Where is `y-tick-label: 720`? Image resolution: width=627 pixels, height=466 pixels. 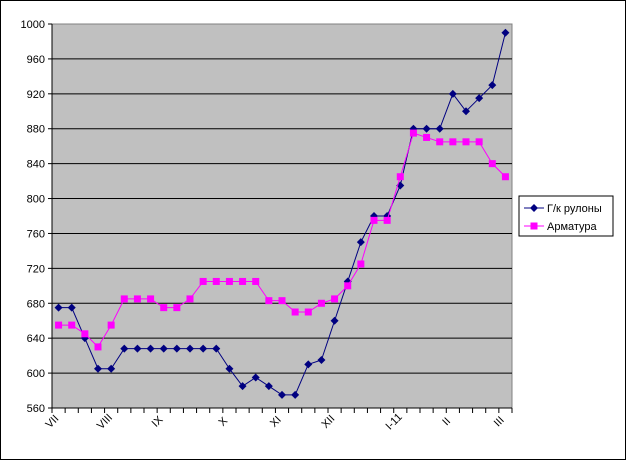 y-tick-label: 720 is located at coordinates (36, 269).